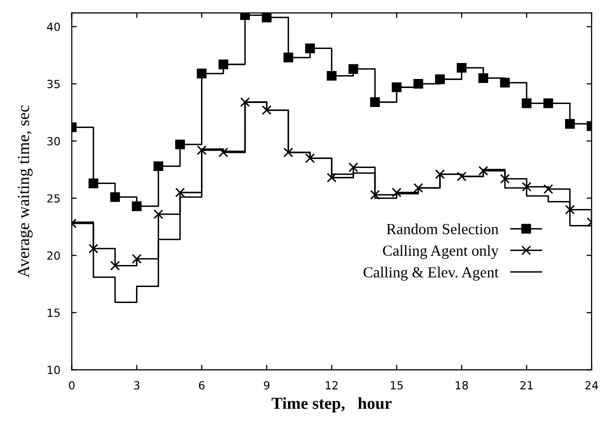 This screenshot has width=608, height=430. What do you see at coordinates (332, 404) in the screenshot?
I see `x-axis-title: Time step, hour` at bounding box center [332, 404].